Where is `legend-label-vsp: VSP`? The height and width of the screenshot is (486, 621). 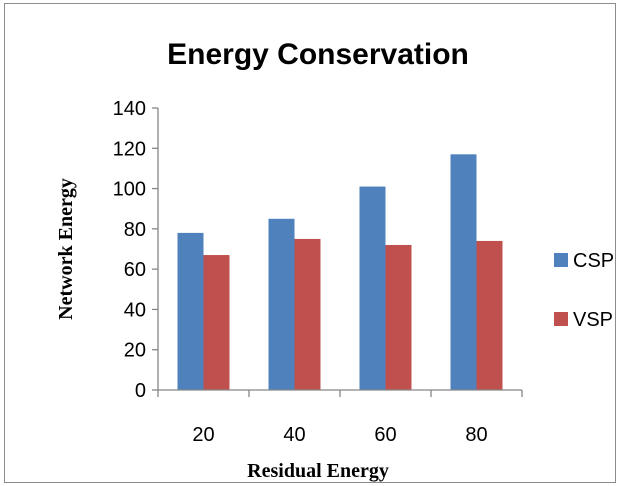
legend-label-vsp: VSP is located at coordinates (593, 320).